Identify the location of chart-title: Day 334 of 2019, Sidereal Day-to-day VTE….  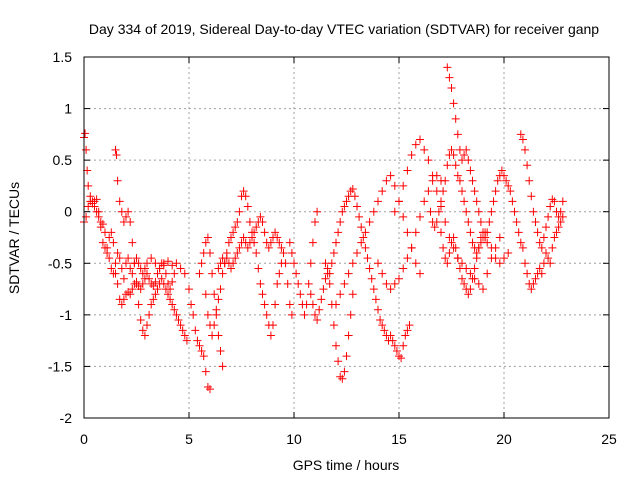
(344, 29).